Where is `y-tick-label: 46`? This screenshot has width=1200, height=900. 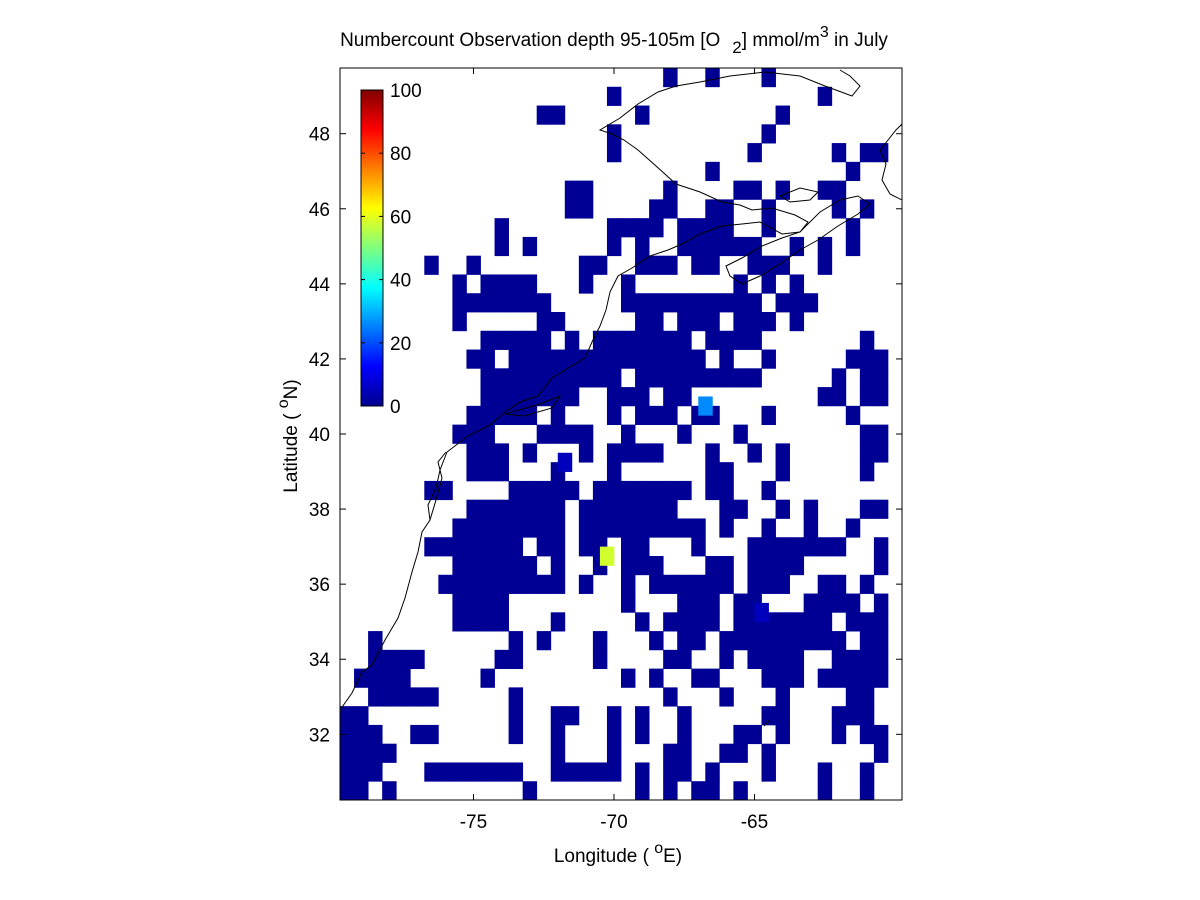 y-tick-label: 46 is located at coordinates (319, 210).